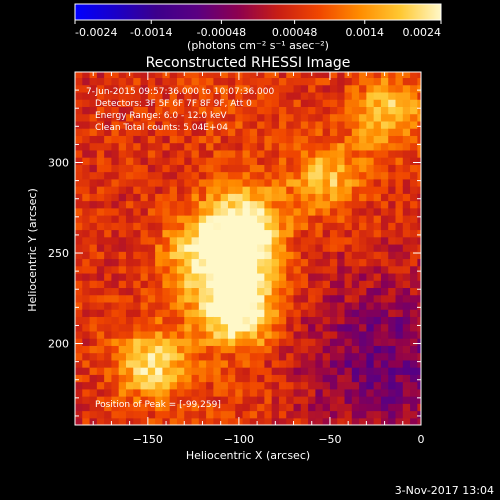  I want to click on x-tick-label: −50, so click(329, 439).